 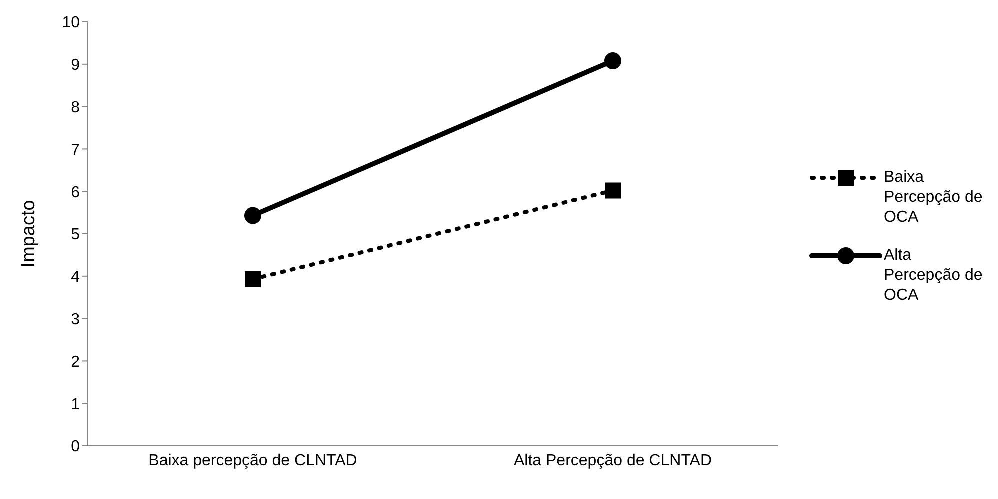 I want to click on y-tick-label: 7, so click(x=75, y=150).